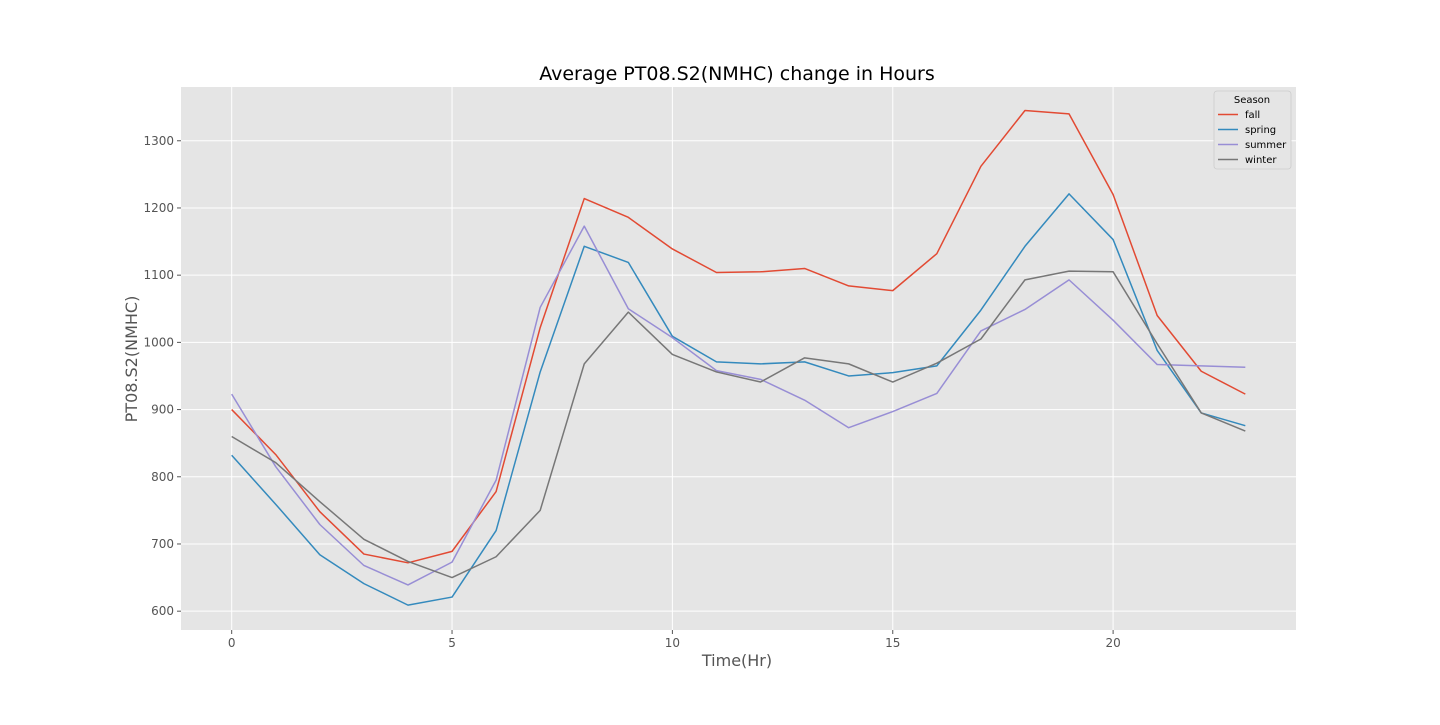 The width and height of the screenshot is (1440, 725). I want to click on legend-label-winter: winter, so click(1261, 160).